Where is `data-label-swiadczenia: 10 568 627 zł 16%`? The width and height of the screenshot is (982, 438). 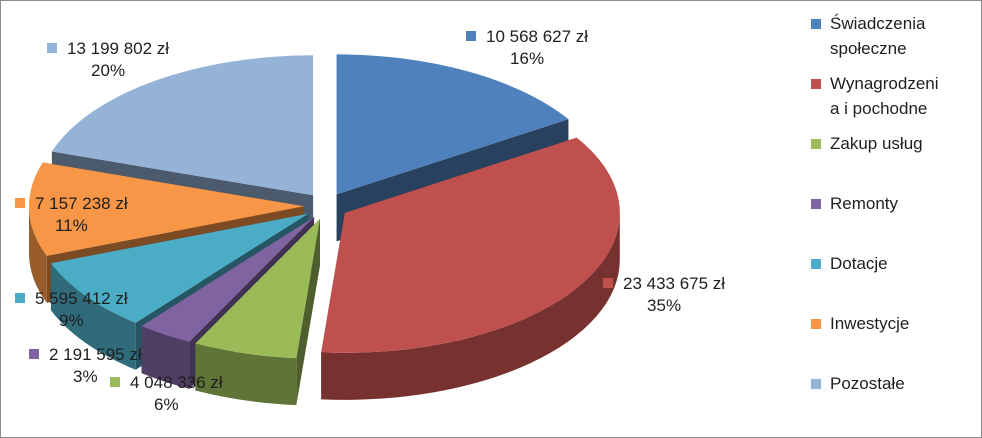
data-label-swiadczenia: 10 568 627 zł 16% is located at coordinates (527, 48).